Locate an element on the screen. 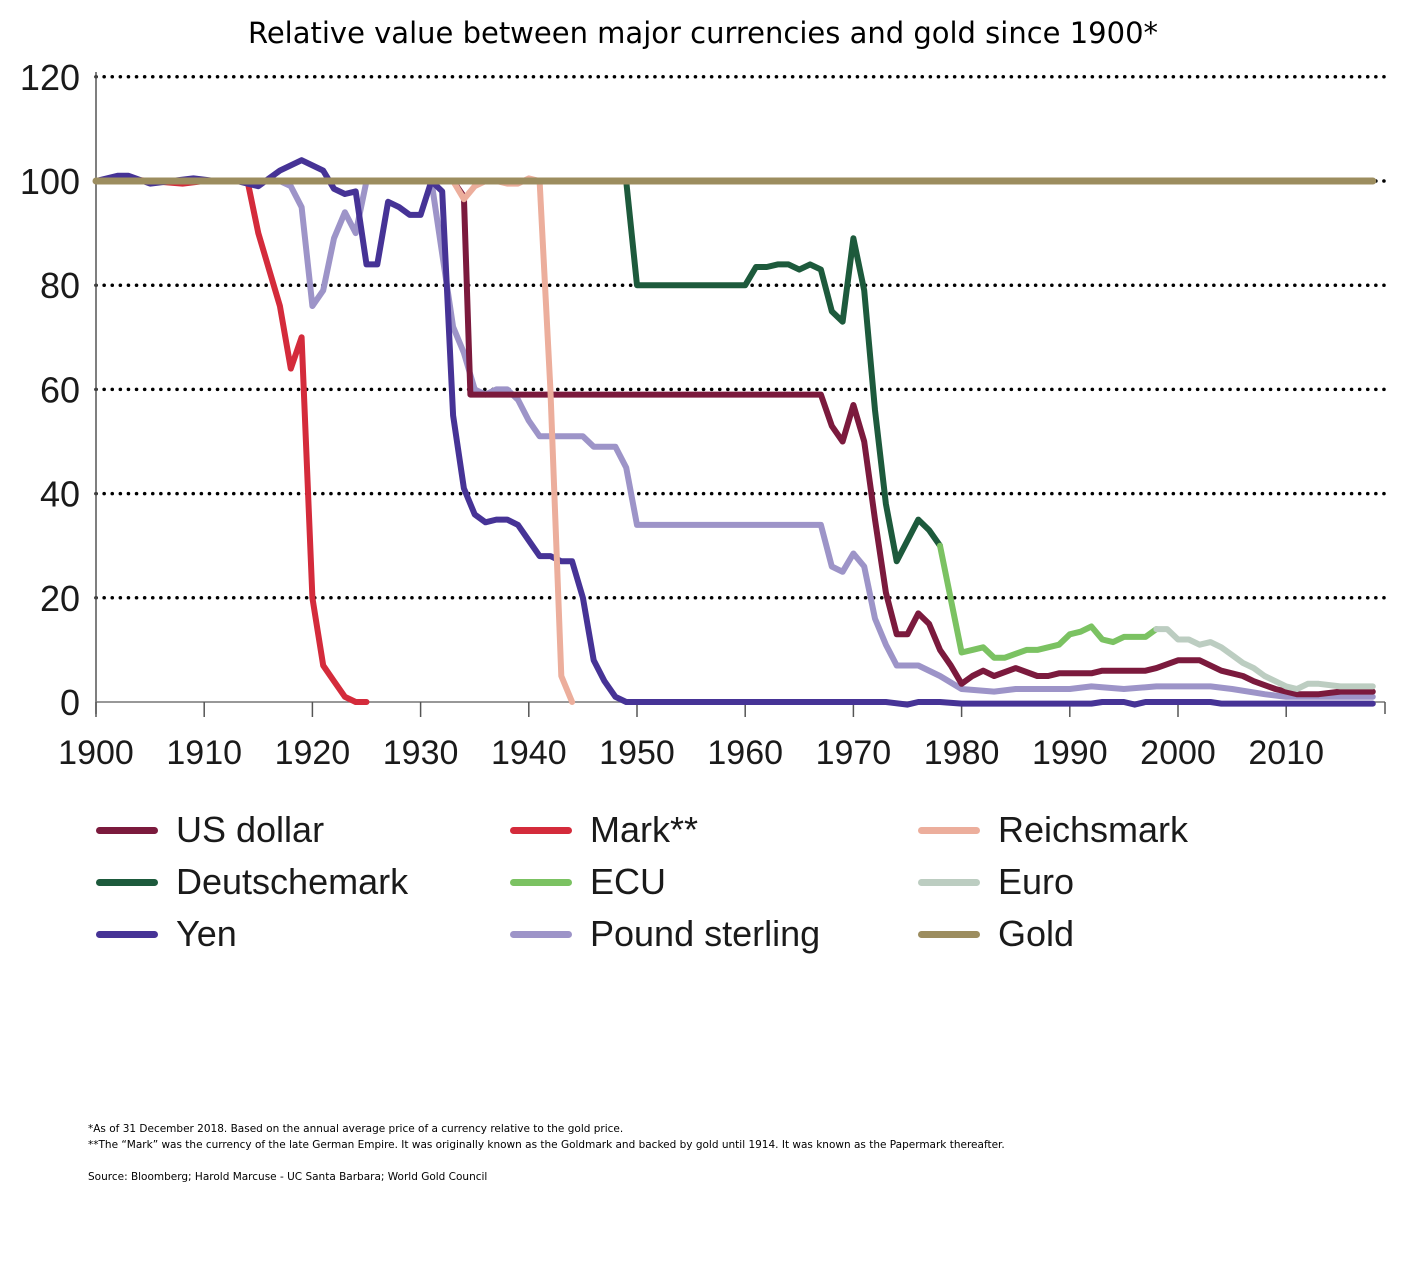 Image resolution: width=1406 pixels, height=1288 pixels. legend-item: Gold is located at coordinates (996, 934).